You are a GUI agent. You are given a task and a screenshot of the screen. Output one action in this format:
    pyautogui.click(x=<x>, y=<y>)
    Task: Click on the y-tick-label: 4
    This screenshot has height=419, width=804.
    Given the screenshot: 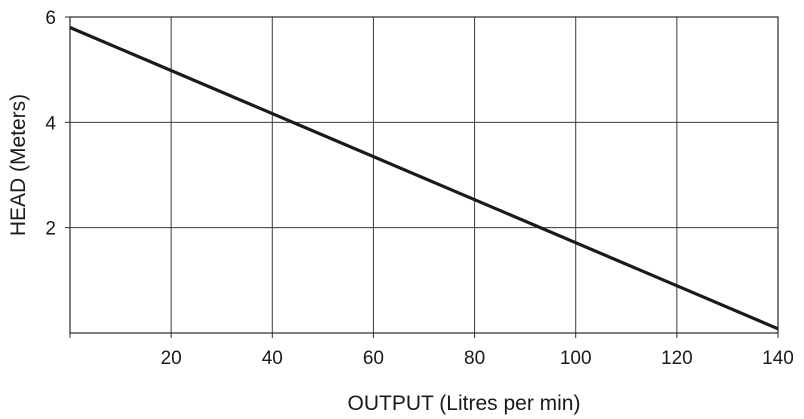 What is the action you would take?
    pyautogui.click(x=50, y=123)
    